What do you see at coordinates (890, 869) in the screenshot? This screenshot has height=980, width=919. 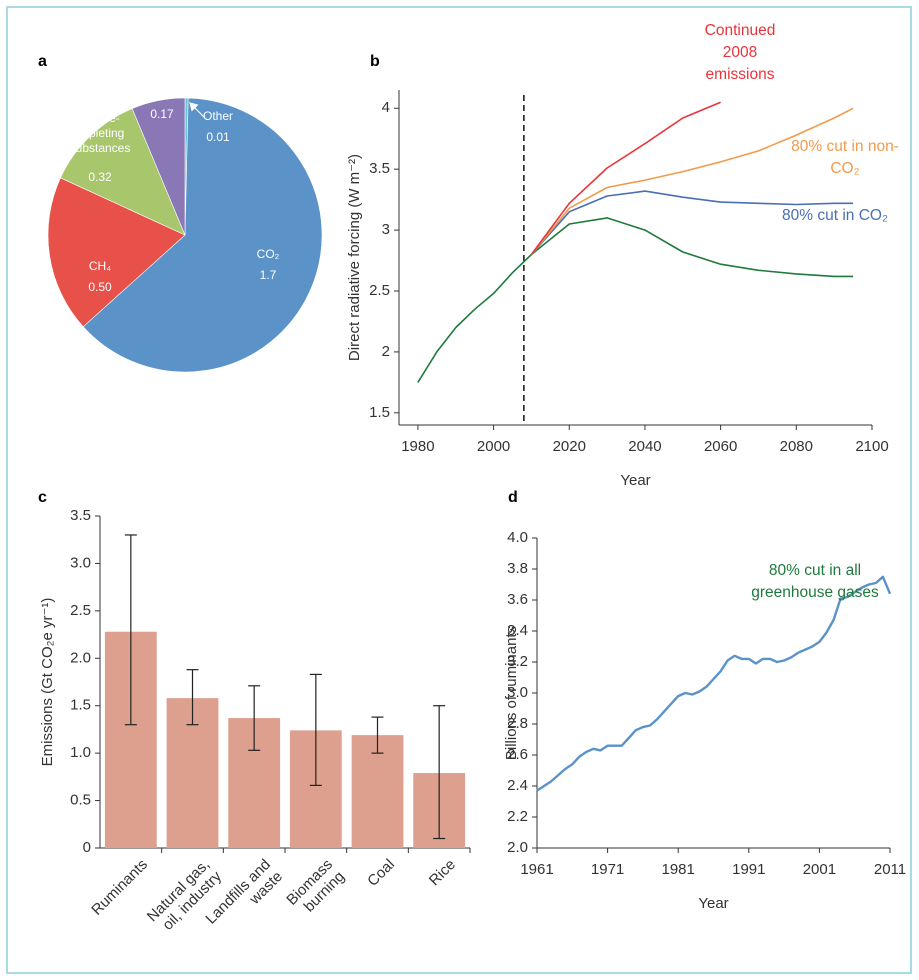 I see `x-tick-label: 2011` at bounding box center [890, 869].